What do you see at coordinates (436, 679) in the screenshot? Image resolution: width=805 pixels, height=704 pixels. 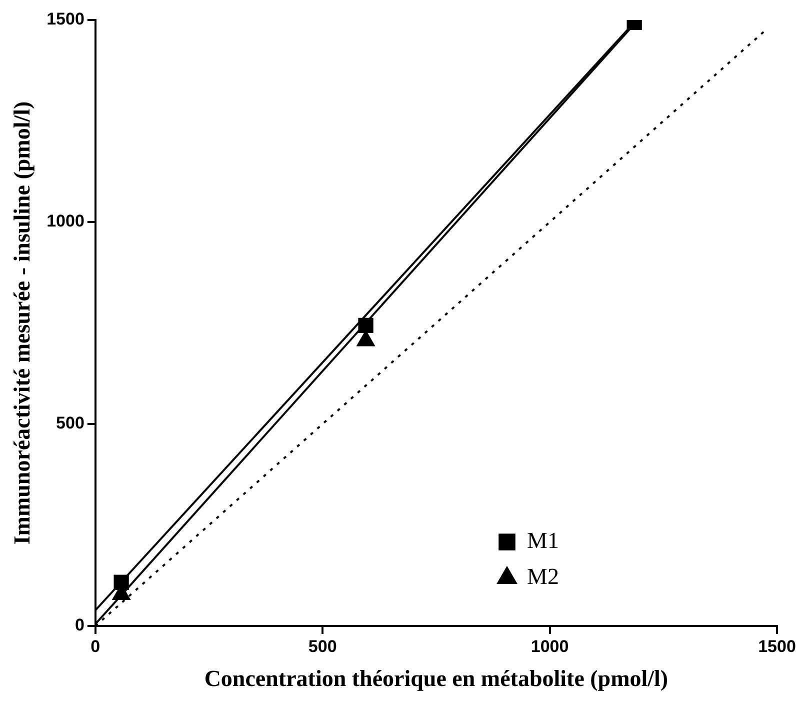 I see `x-axis-title: Concentration théorique en métabolite (pmol/l)` at bounding box center [436, 679].